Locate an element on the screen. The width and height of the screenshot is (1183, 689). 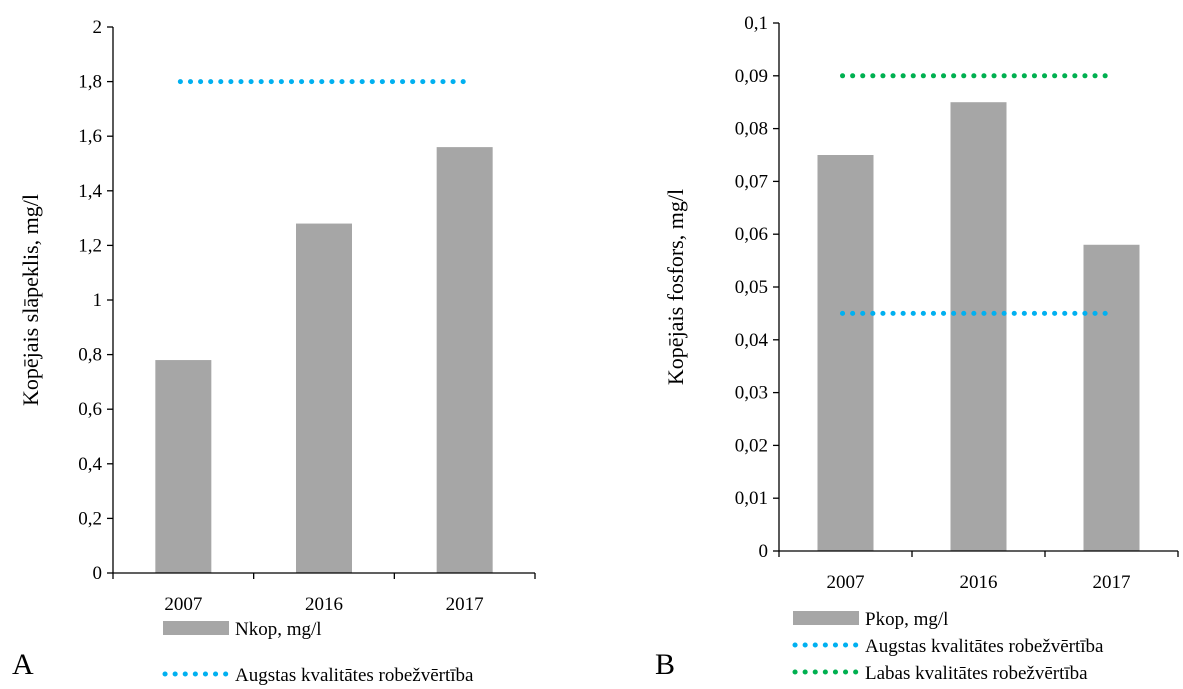
y-tick-label: 0,06 is located at coordinates (751, 234).